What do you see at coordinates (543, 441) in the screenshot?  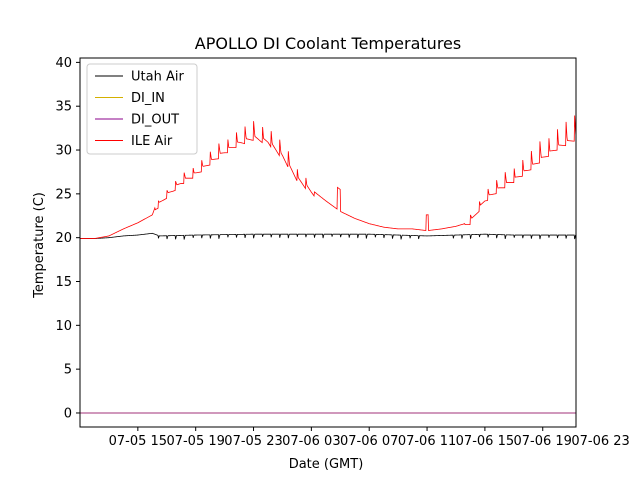 I see `x-tick-label: 07-06 19` at bounding box center [543, 441].